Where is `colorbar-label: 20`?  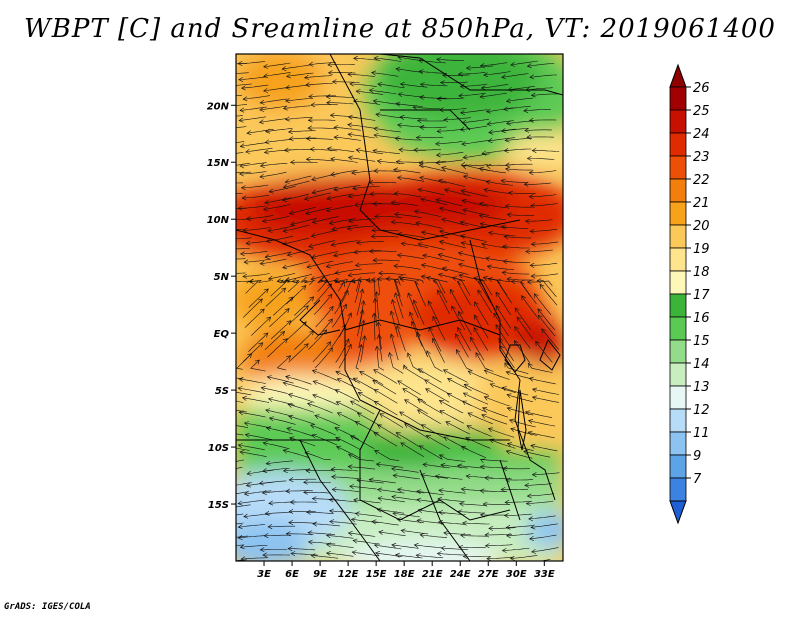 colorbar-label: 20 is located at coordinates (701, 226).